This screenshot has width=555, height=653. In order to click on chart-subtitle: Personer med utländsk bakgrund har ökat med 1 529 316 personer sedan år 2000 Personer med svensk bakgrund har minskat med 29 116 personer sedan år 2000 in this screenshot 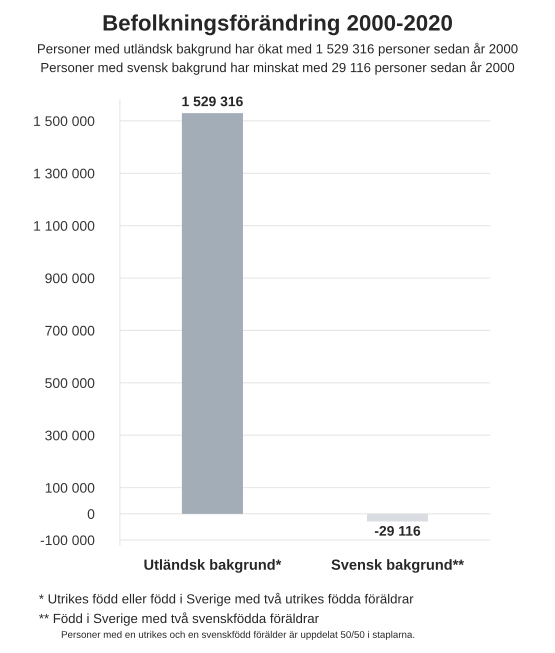, I will do `click(278, 58)`.